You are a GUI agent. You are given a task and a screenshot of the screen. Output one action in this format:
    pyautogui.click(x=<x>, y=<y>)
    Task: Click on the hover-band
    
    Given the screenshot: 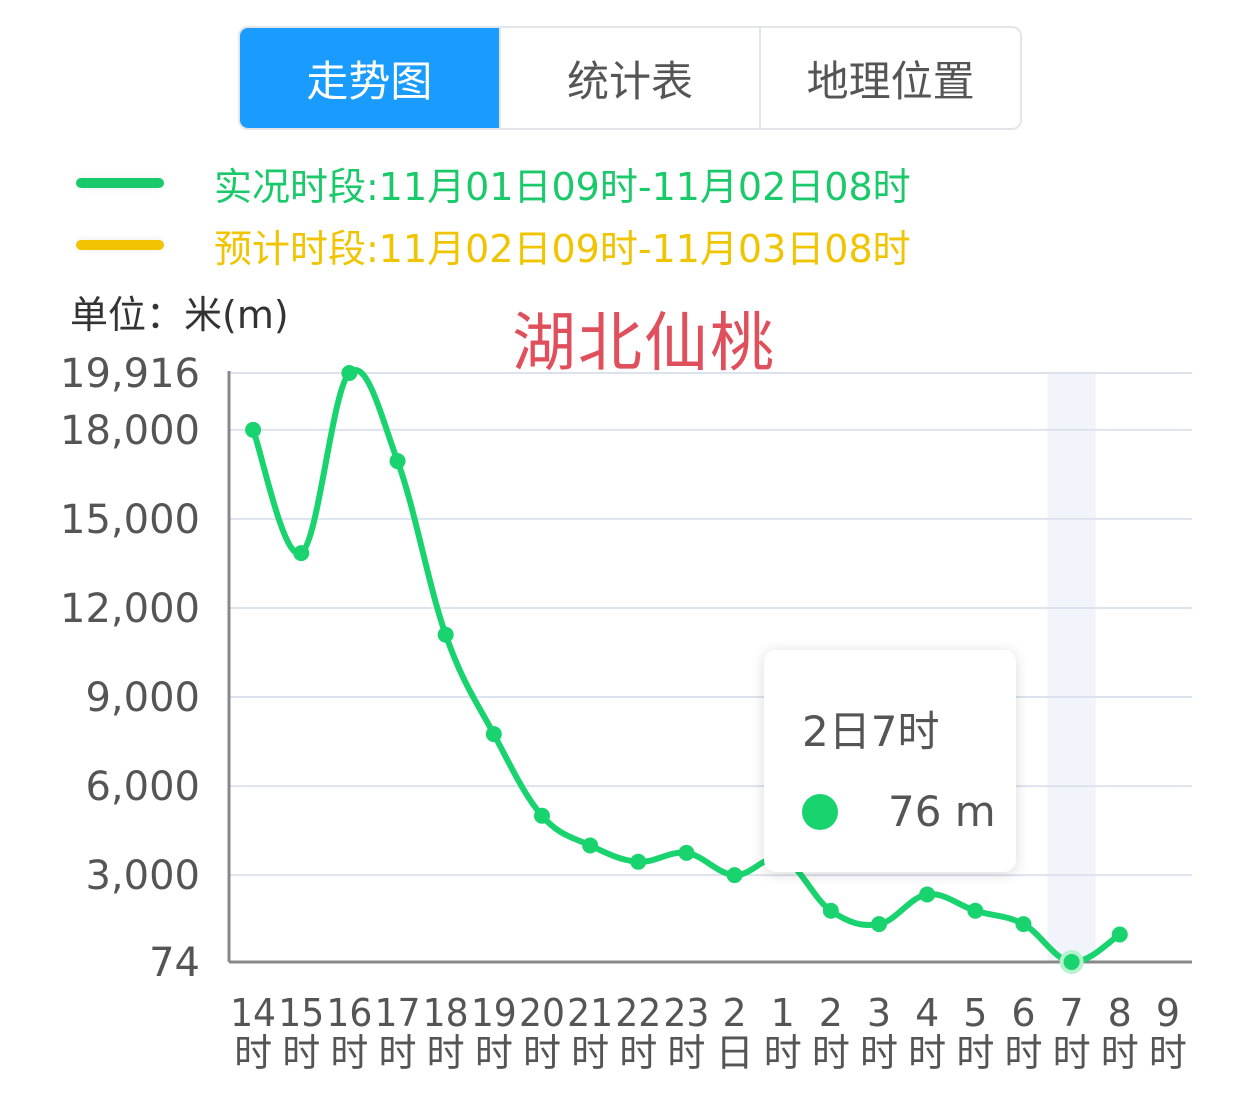 What is the action you would take?
    pyautogui.click(x=1071, y=667)
    